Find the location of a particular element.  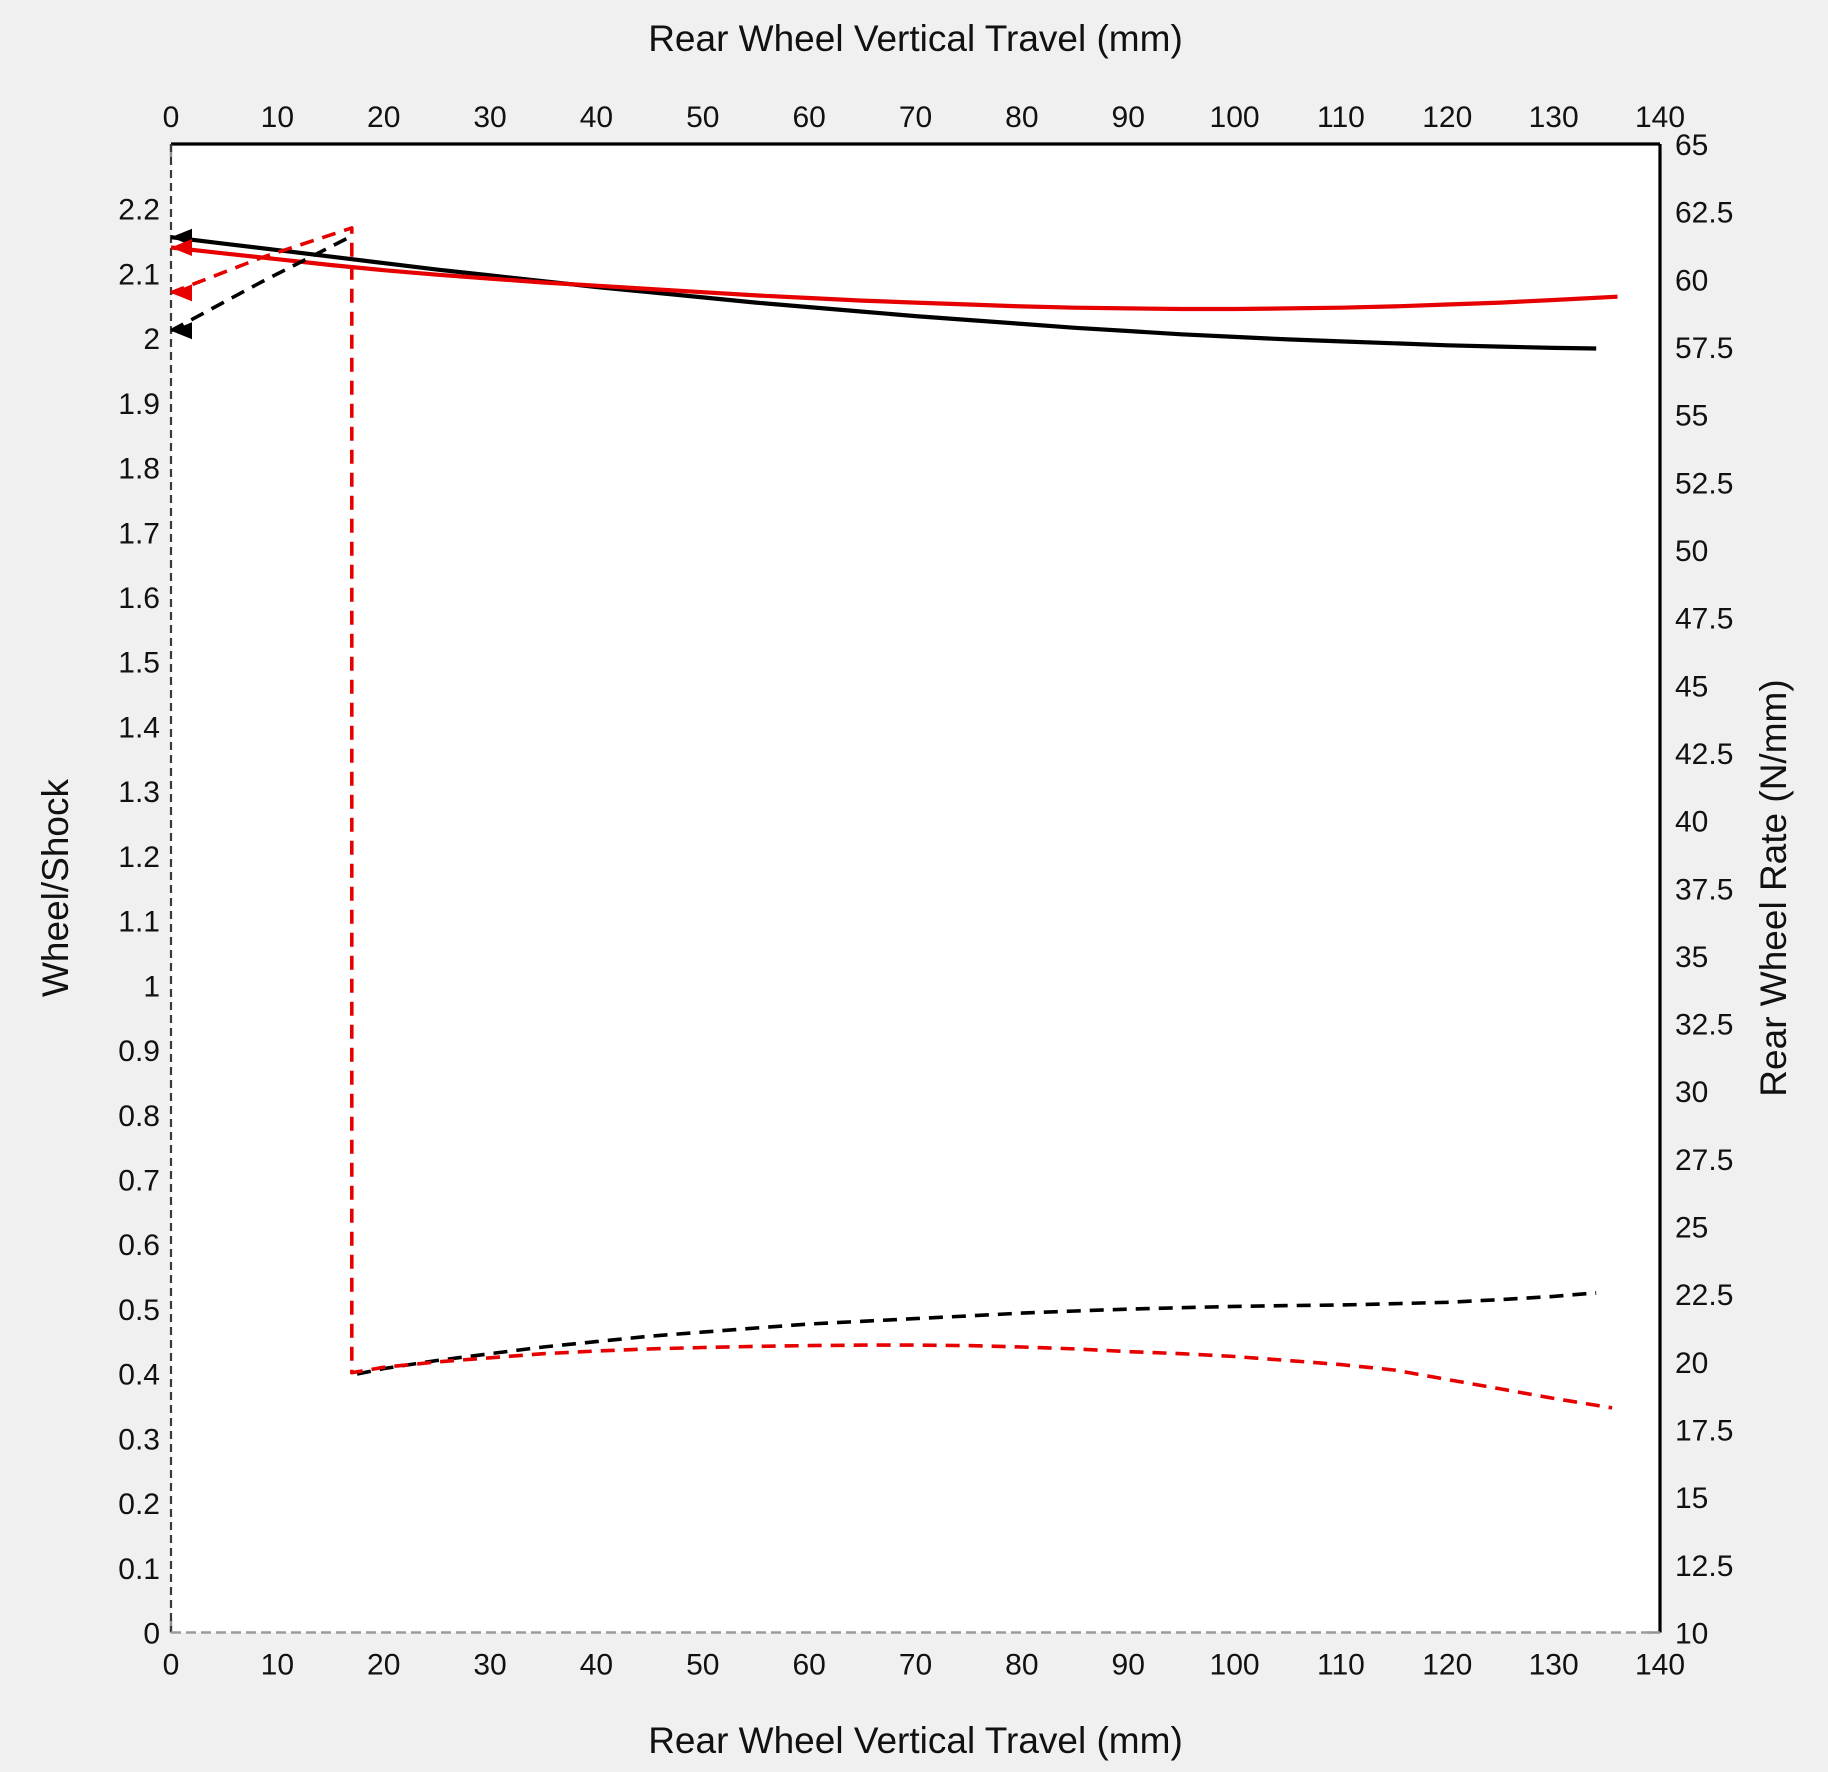

leverage-ratio-red-start-arrow-icon is located at coordinates (181, 248).